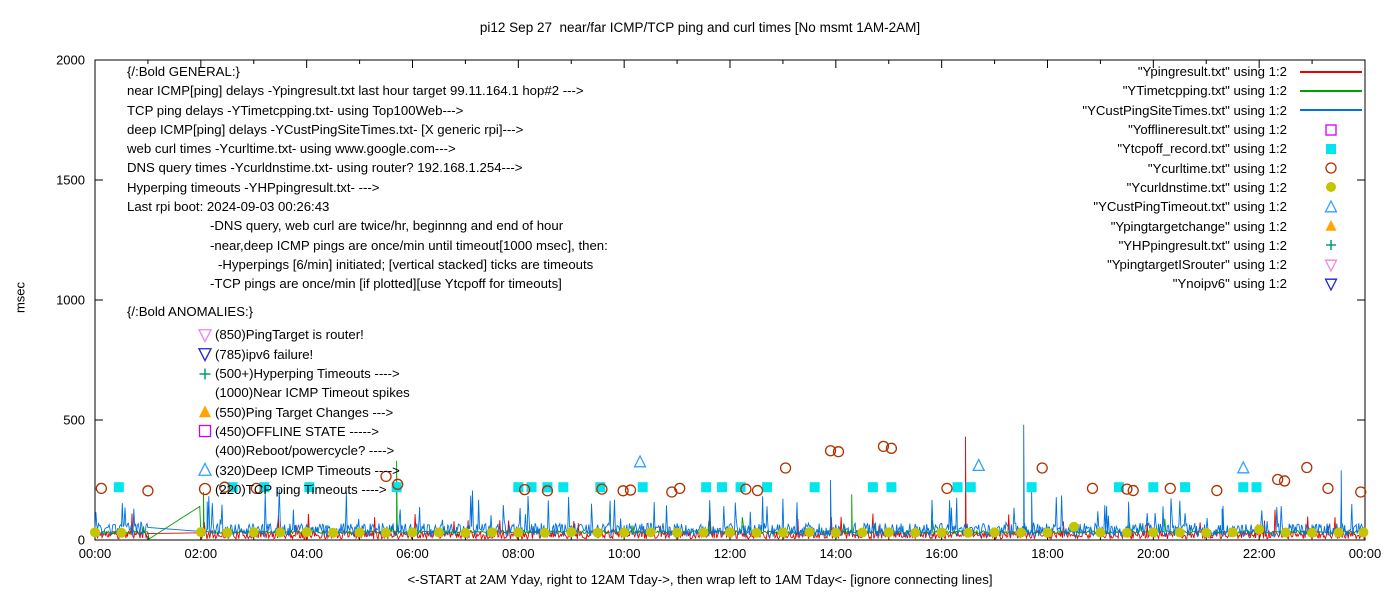 This screenshot has width=1400, height=600. I want to click on triangle-up-filled-marker, so click(205, 411).